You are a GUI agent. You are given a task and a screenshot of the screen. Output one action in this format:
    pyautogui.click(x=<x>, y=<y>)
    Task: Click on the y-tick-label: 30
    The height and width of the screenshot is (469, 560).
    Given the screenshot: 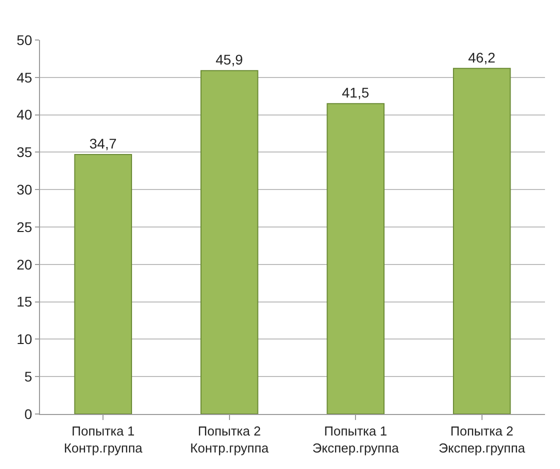 What is the action you would take?
    pyautogui.click(x=24, y=190)
    